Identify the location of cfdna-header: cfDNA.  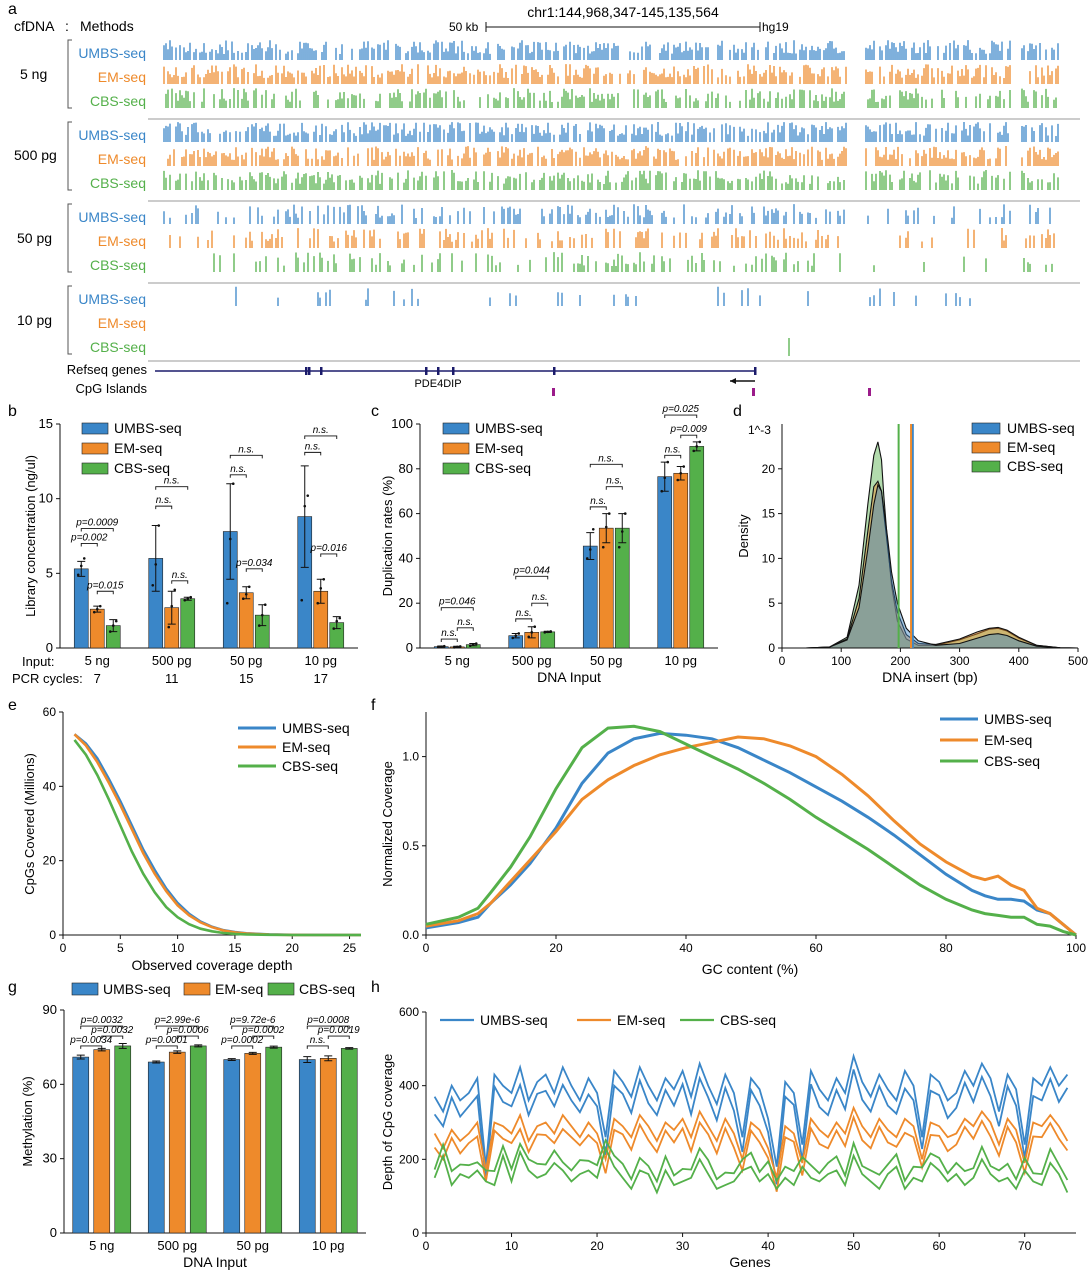
(34, 26).